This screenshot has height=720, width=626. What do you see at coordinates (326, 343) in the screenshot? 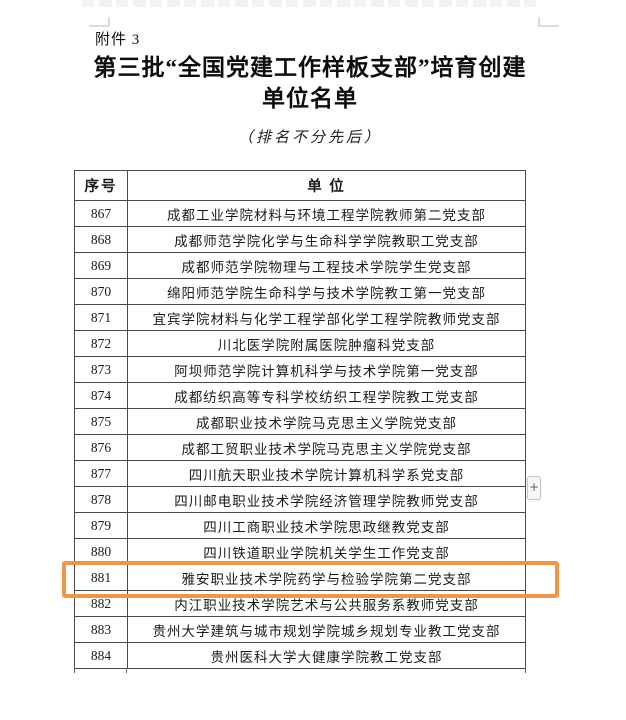
I see `row-unit-cell: 川北医学院附属医院肿瘤科党支部` at bounding box center [326, 343].